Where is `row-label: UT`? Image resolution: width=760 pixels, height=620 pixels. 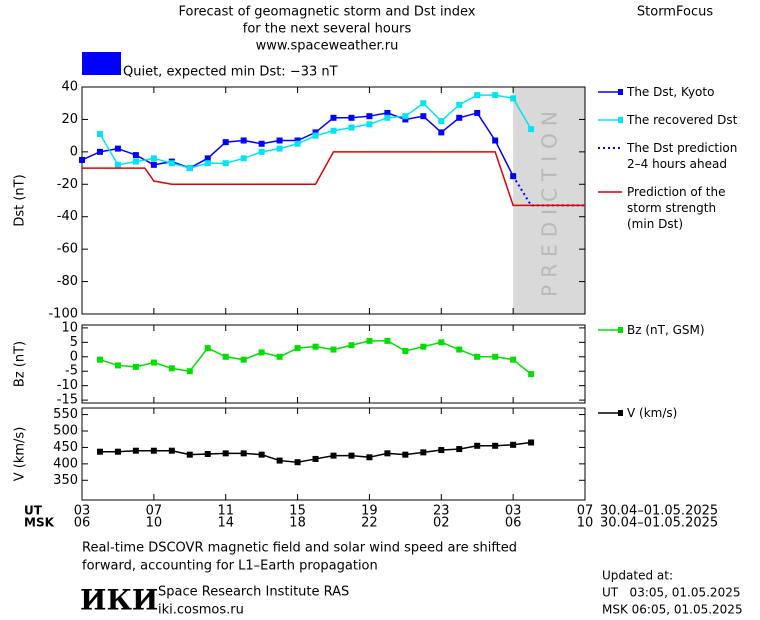 row-label: UT is located at coordinates (33, 511).